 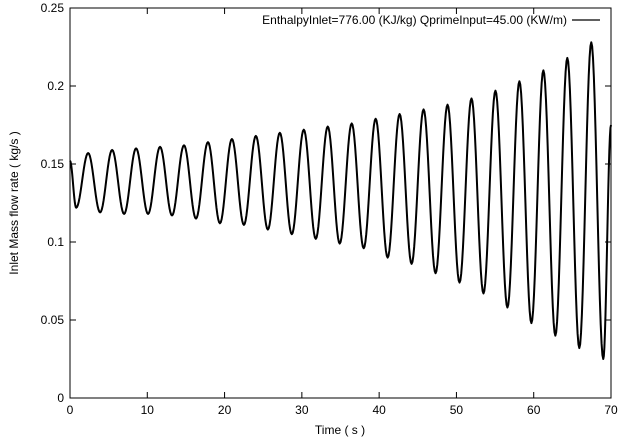 What do you see at coordinates (70, 410) in the screenshot?
I see `x-tick-label: 0` at bounding box center [70, 410].